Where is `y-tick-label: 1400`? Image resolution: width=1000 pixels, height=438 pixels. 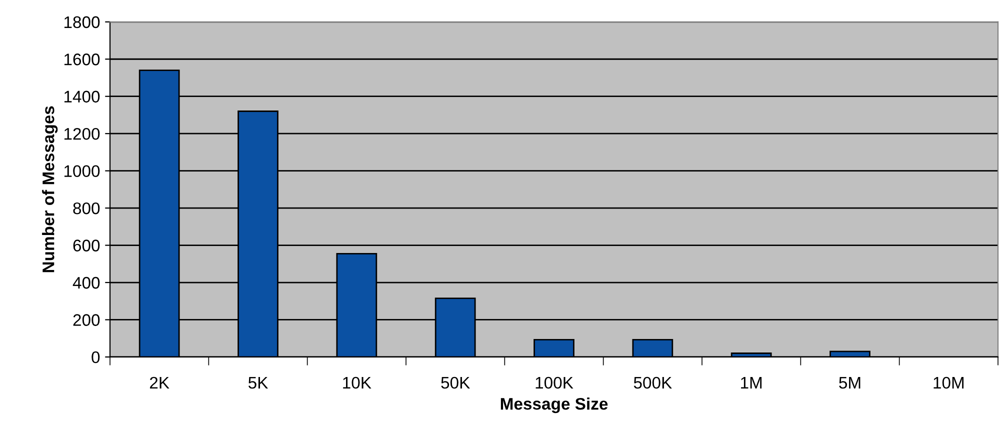 y-tick-label: 1400 is located at coordinates (82, 96).